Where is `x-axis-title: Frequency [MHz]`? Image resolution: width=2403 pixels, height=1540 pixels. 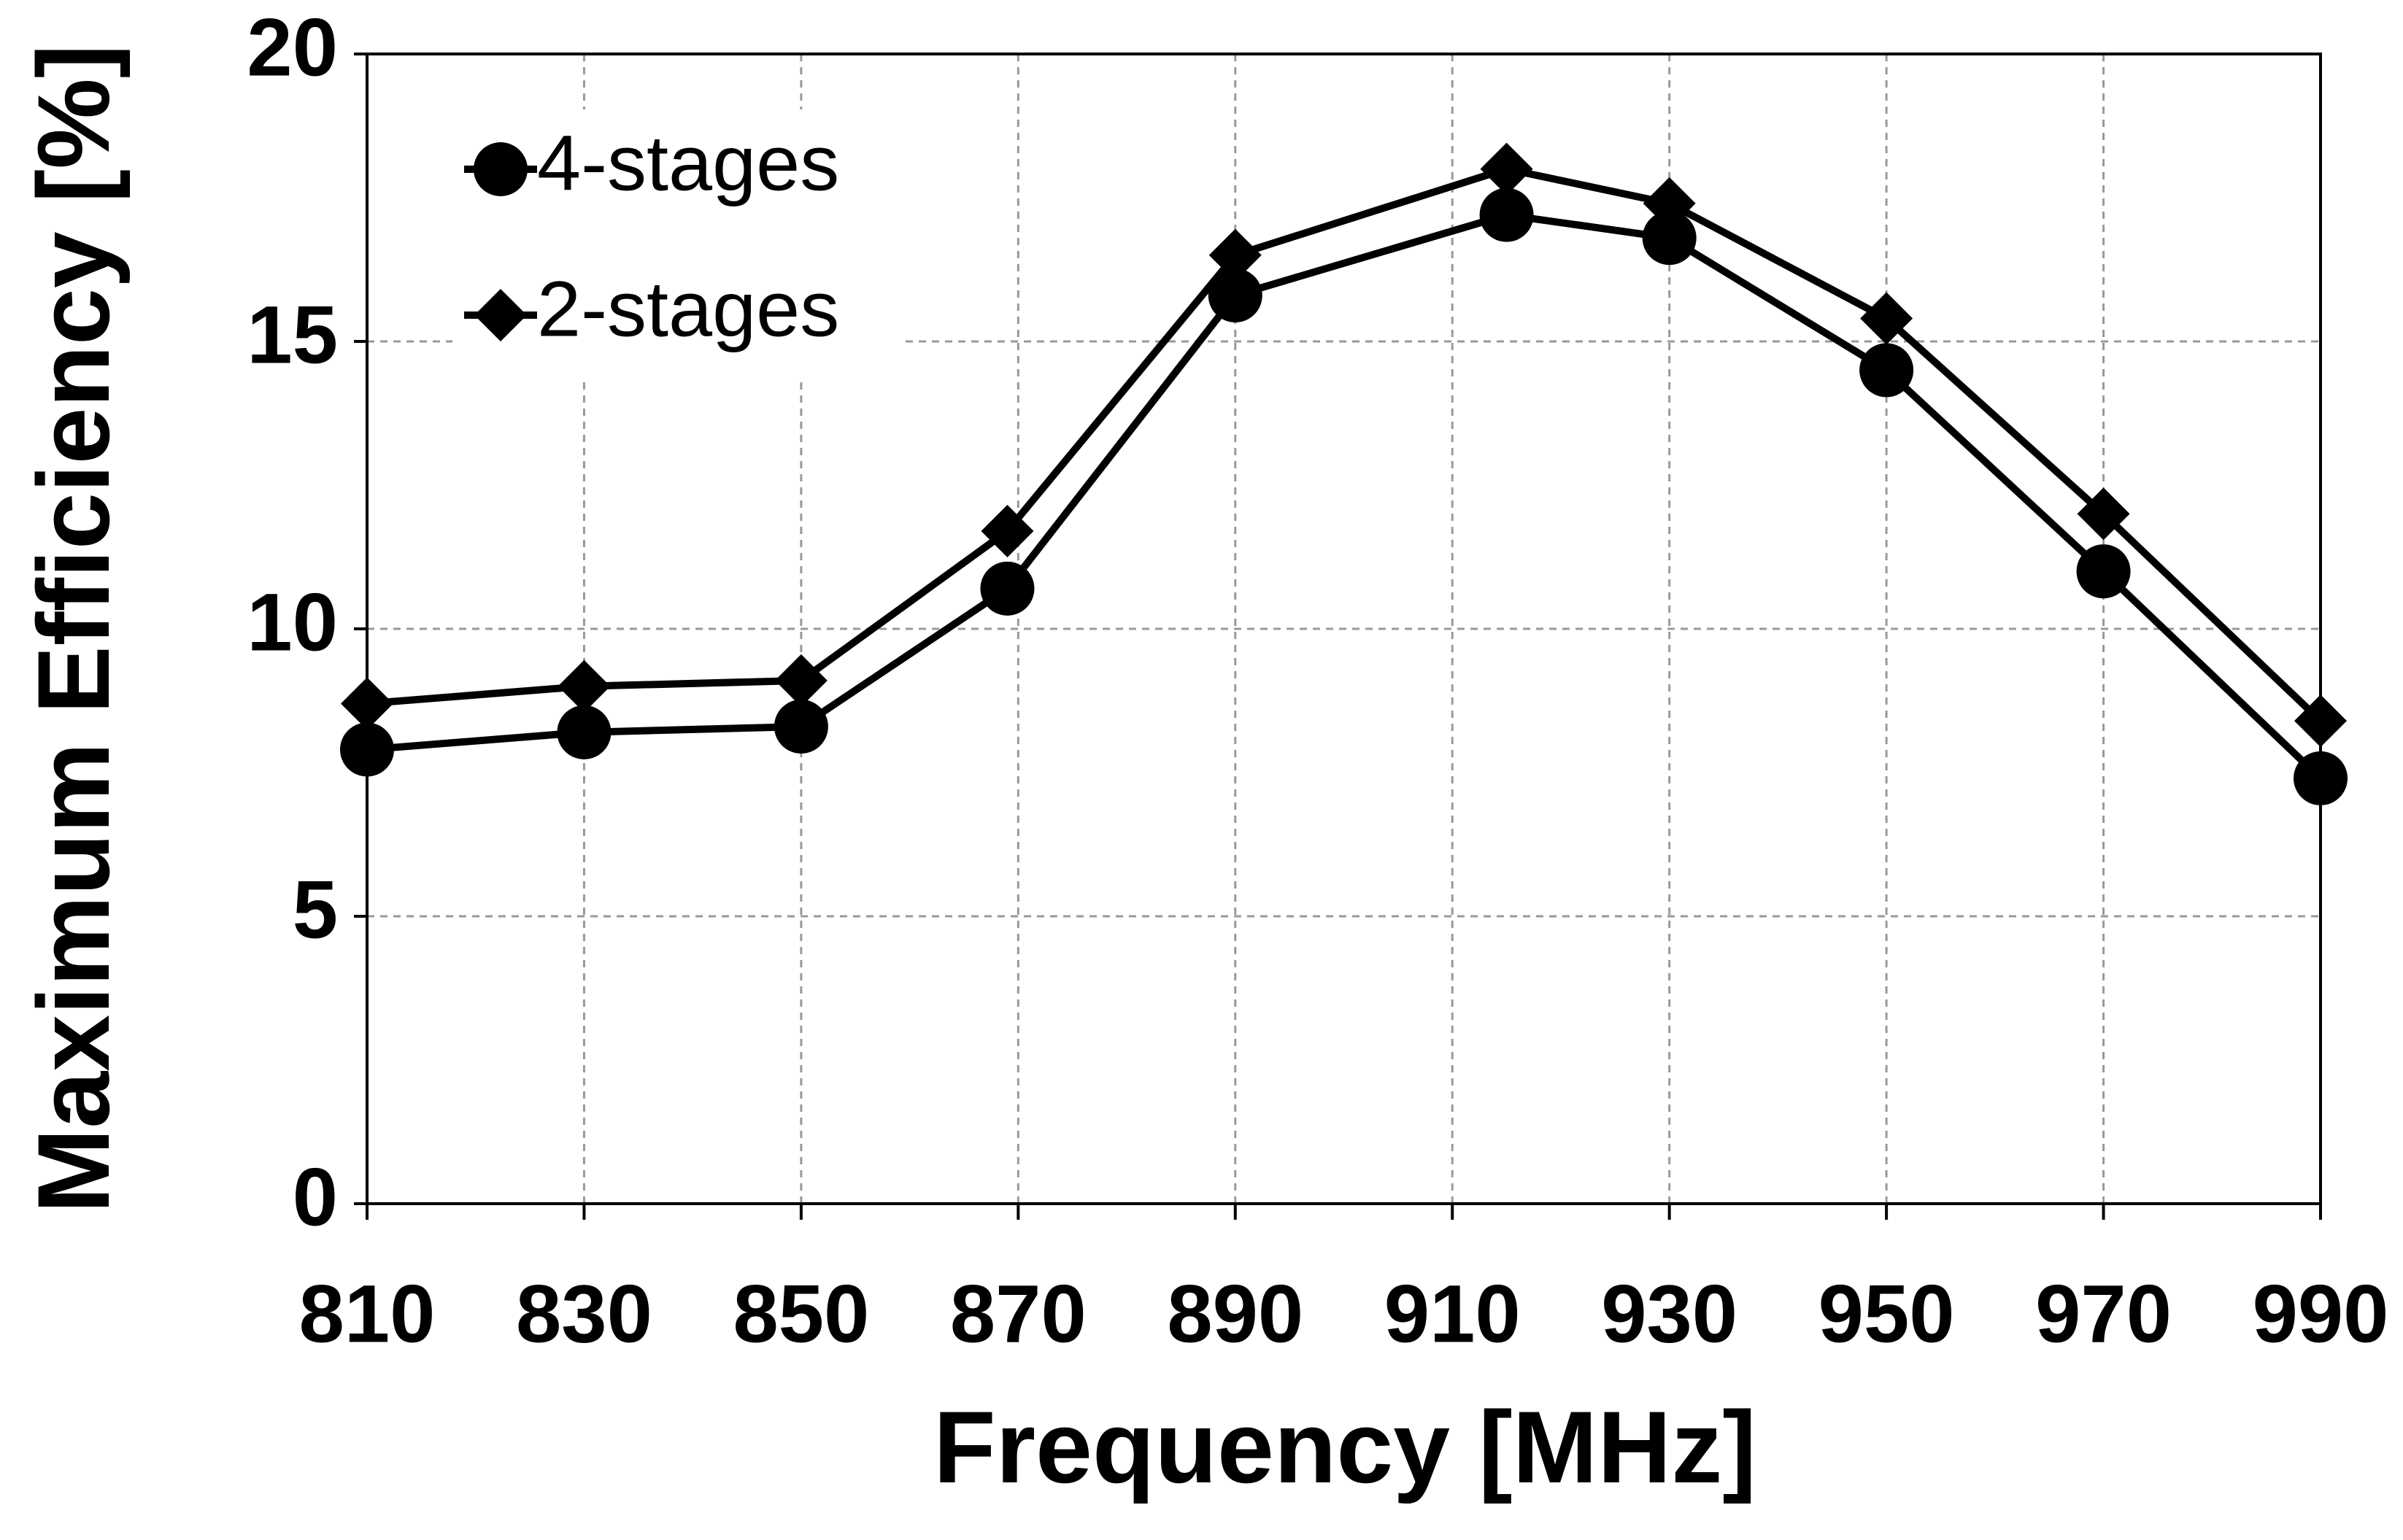 x-axis-title: Frequency [MHz] is located at coordinates (1344, 1447).